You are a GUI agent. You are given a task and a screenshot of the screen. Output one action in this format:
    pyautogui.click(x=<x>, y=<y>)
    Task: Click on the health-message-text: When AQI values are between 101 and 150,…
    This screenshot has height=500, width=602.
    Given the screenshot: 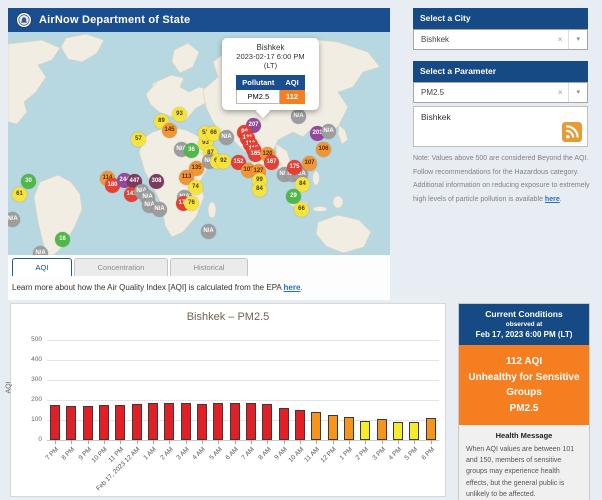 What is the action you would take?
    pyautogui.click(x=520, y=472)
    